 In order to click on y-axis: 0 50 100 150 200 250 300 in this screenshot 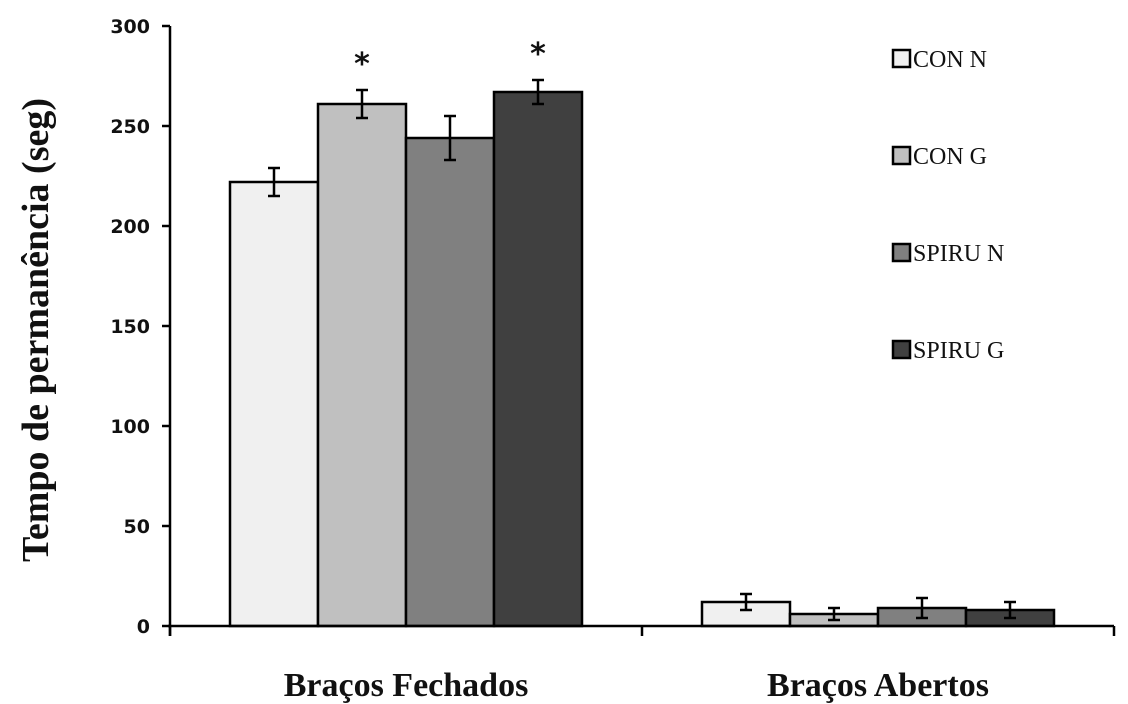, I will do `click(141, 327)`.